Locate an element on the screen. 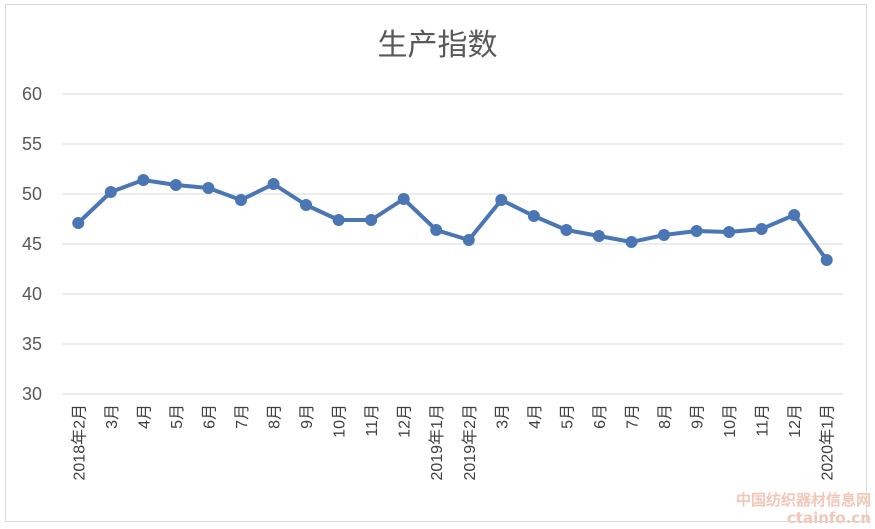 This screenshot has height=529, width=875. y-tick-label: 50 is located at coordinates (32, 194).